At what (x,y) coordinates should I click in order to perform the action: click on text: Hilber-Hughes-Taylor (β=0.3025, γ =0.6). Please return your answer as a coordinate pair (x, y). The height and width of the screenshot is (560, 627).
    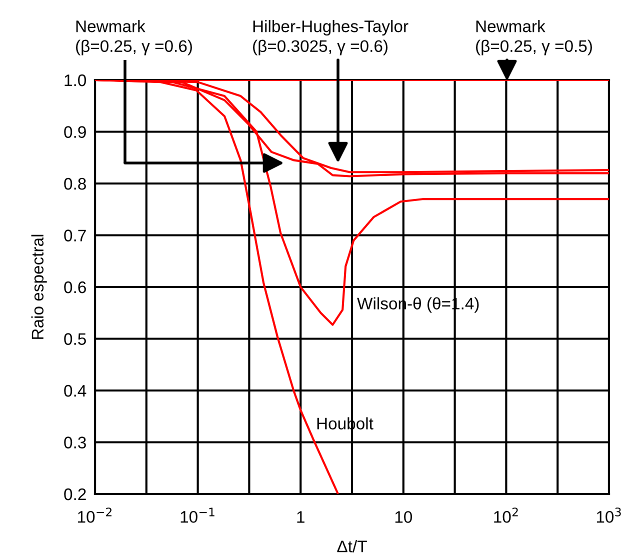
    Looking at the image, I should click on (330, 38).